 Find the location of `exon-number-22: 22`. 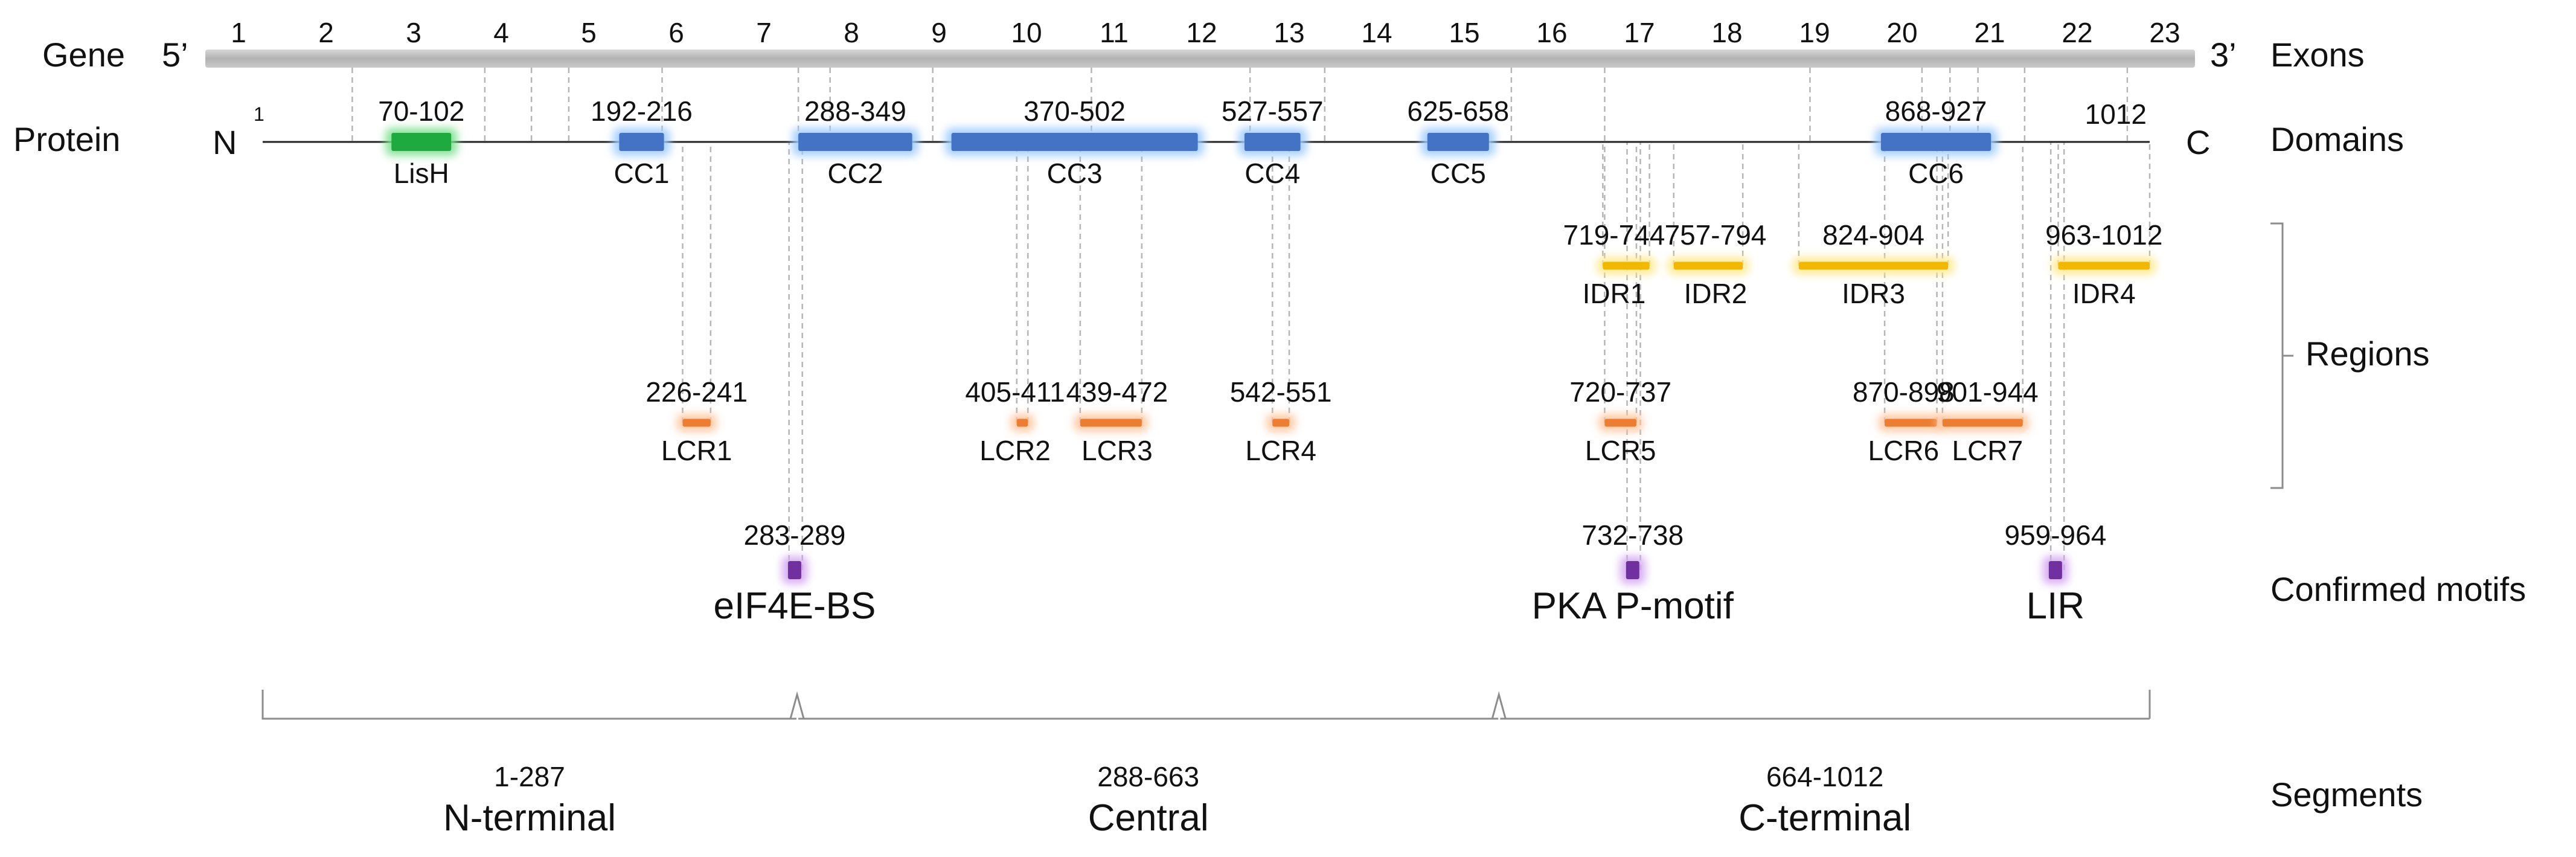

exon-number-22: 22 is located at coordinates (2077, 32).